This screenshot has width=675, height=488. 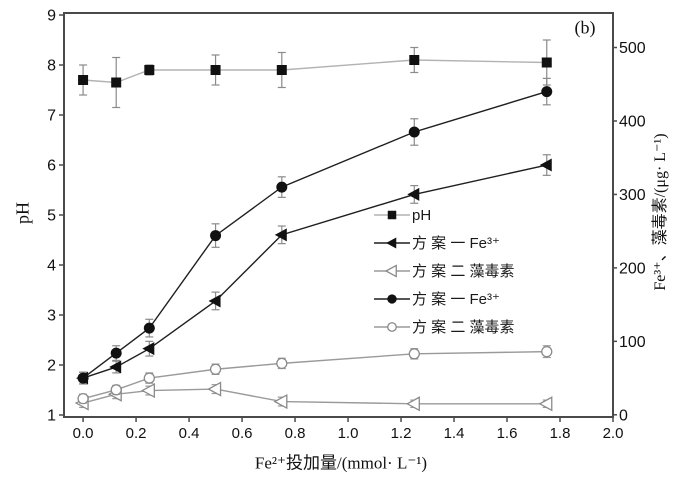 What do you see at coordinates (660, 212) in the screenshot?
I see `y-right-axis-title: Fe³⁺、藻毒素/(μg· L⁻¹)` at bounding box center [660, 212].